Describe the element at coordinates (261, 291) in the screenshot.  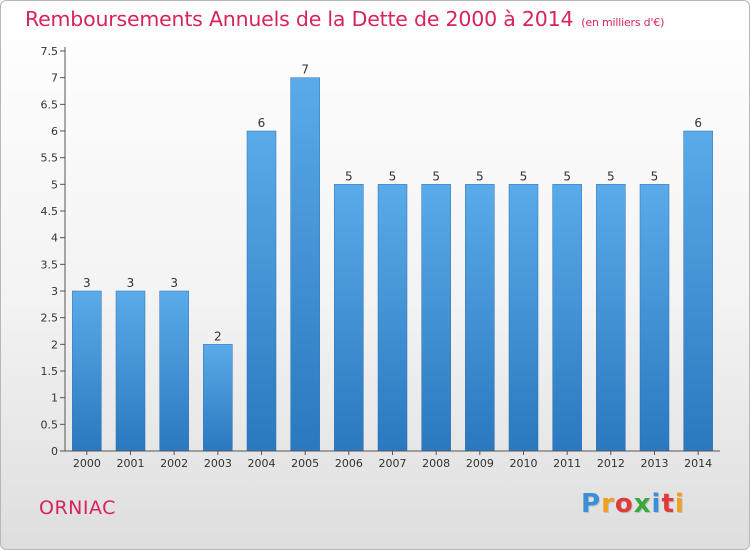
I see `bar-2004` at that location.